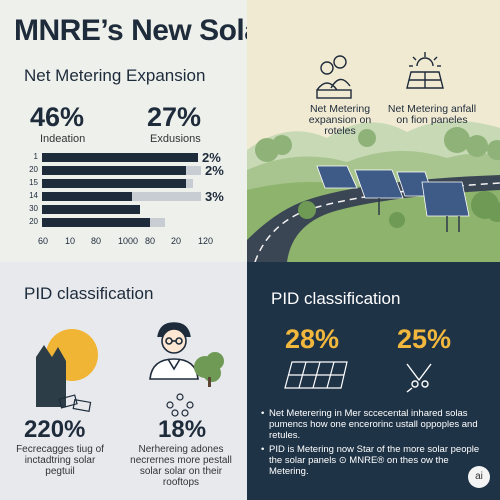 The width and height of the screenshot is (500, 500). What do you see at coordinates (55, 429) in the screenshot?
I see `stat-value: 220%` at bounding box center [55, 429].